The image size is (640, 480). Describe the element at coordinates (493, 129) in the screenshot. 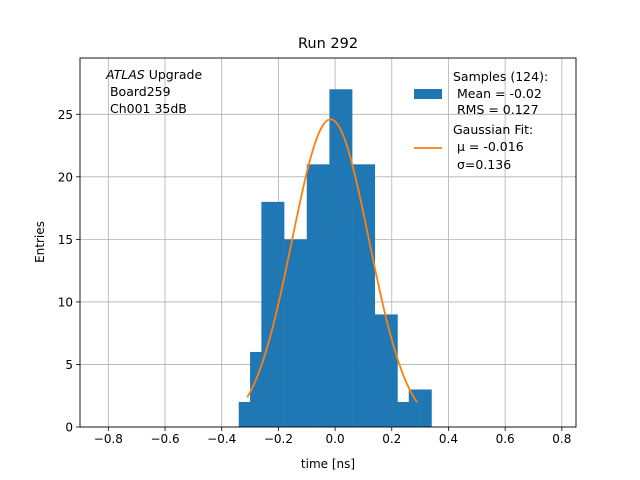

I see `legend-fit-line-1: Gaussian Fit:` at that location.